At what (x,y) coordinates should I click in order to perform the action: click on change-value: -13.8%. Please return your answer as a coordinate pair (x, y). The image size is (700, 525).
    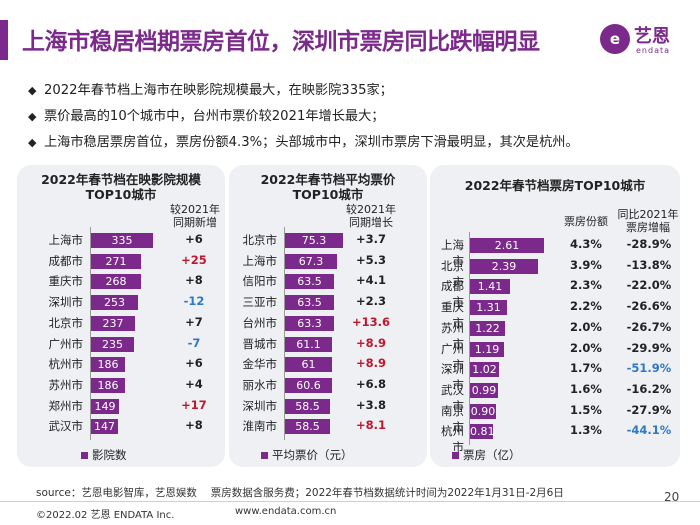
    Looking at the image, I should click on (649, 264).